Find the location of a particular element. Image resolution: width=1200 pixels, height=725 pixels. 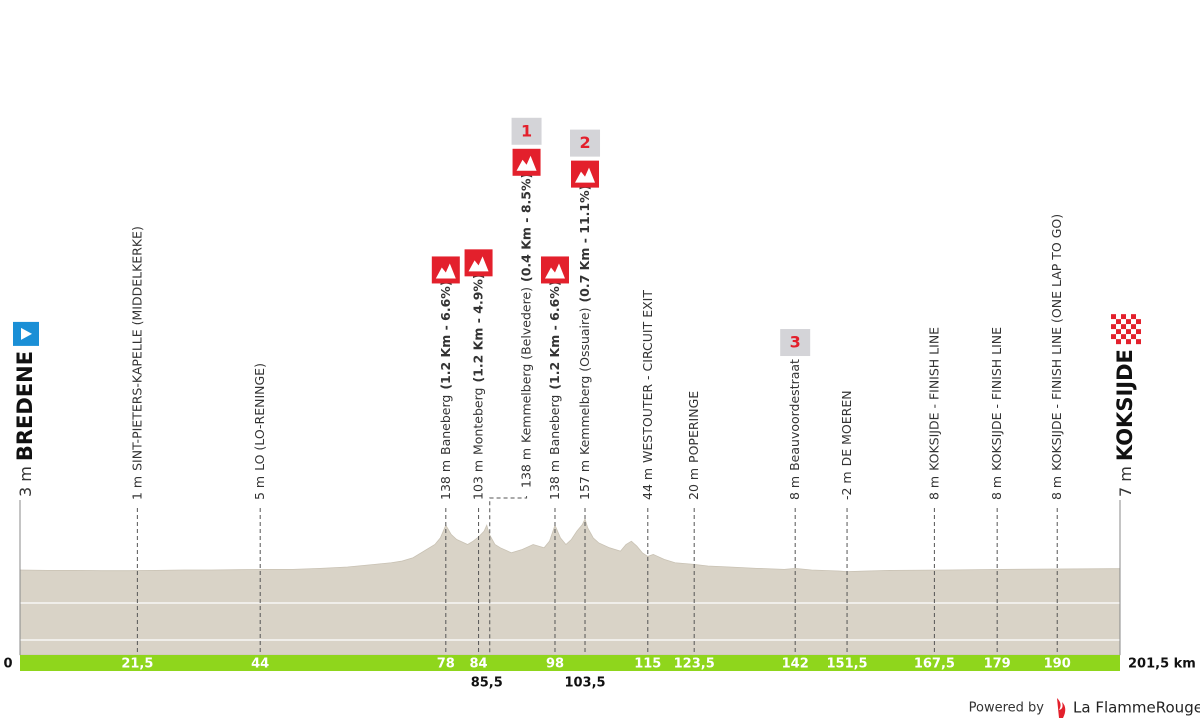

km-label: 142 is located at coordinates (795, 664).